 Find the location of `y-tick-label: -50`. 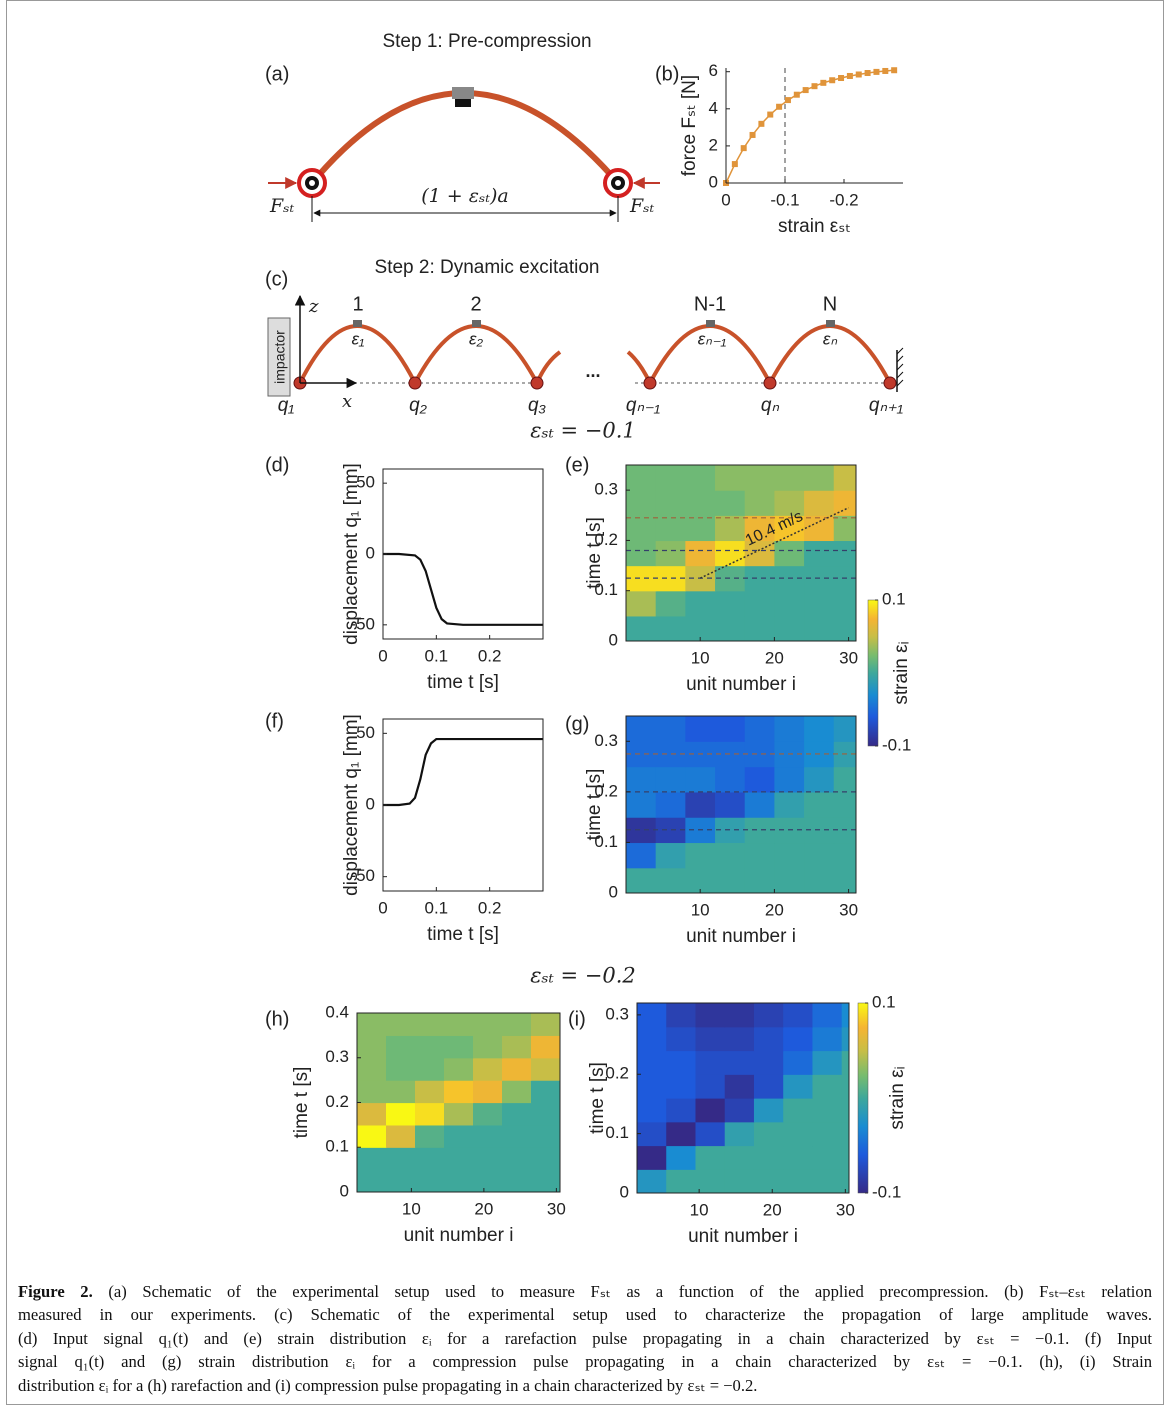

y-tick-label: -50 is located at coordinates (362, 623).